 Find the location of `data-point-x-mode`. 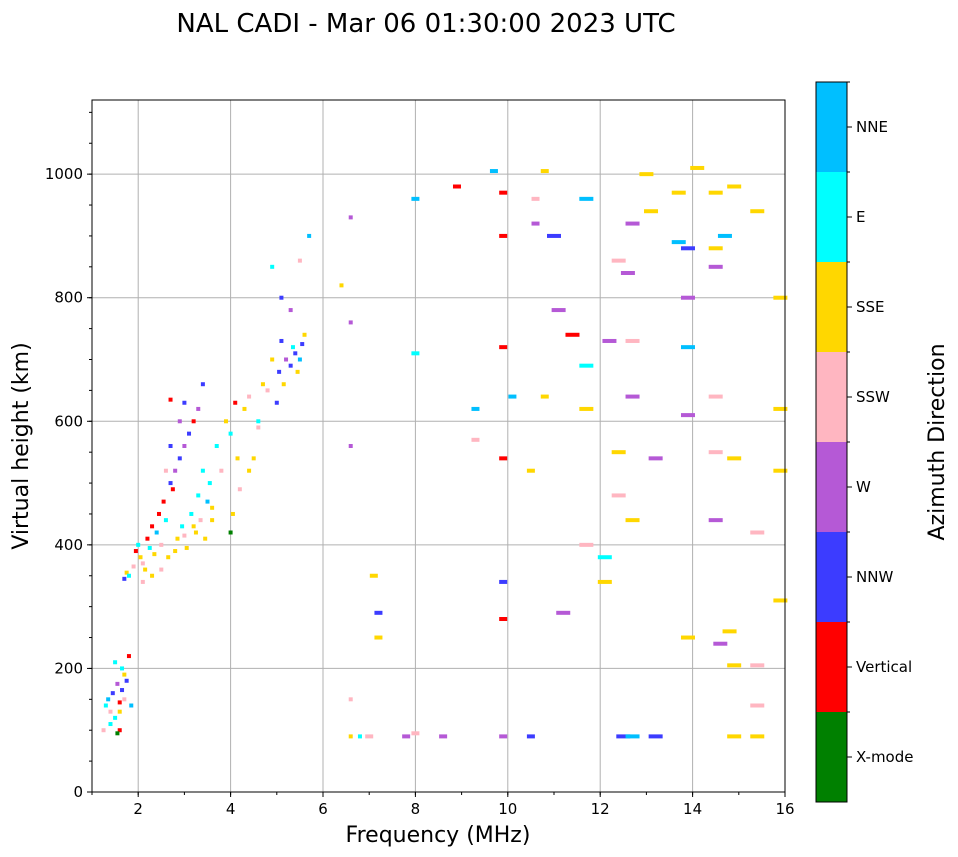

data-point-x-mode is located at coordinates (230, 532).